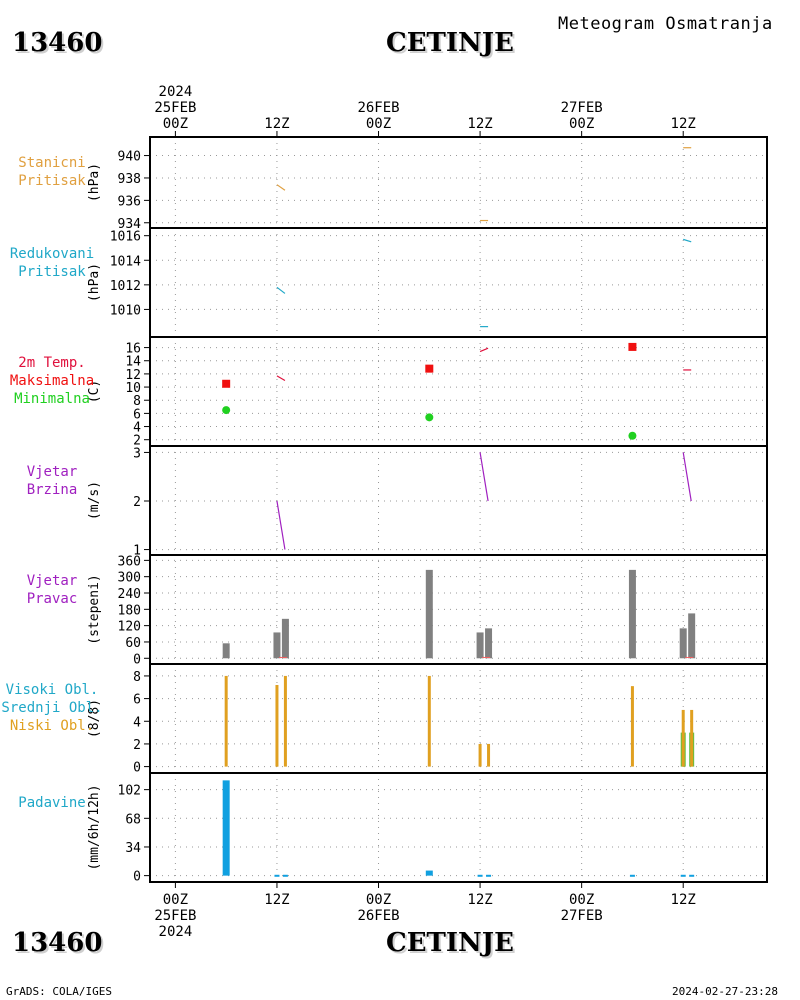  Describe the element at coordinates (137, 700) in the screenshot. I see `y-tick-label: 6` at that location.